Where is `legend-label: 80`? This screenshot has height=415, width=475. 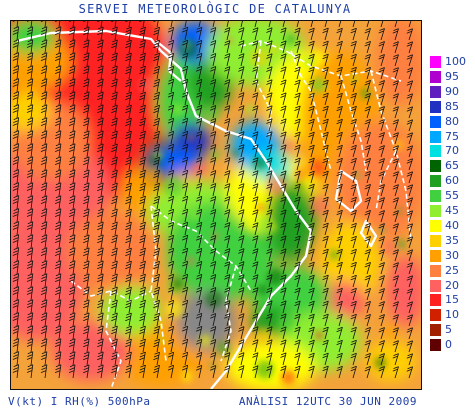 legend-label: 80 is located at coordinates (452, 121).